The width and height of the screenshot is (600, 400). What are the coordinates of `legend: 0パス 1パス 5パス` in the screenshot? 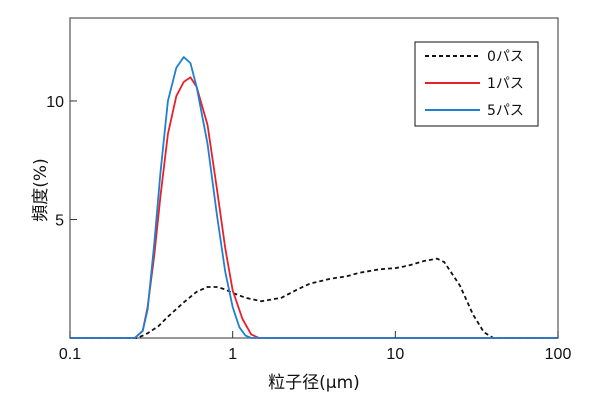 It's located at (476, 84).